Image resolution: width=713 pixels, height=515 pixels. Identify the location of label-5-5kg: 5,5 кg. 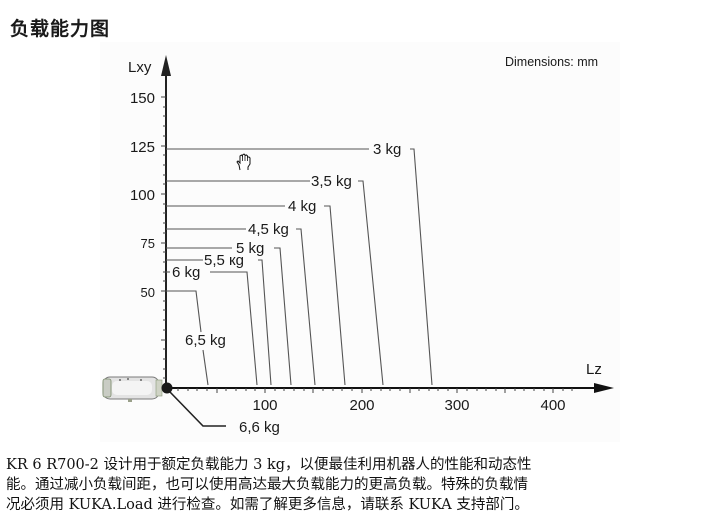
(224, 260).